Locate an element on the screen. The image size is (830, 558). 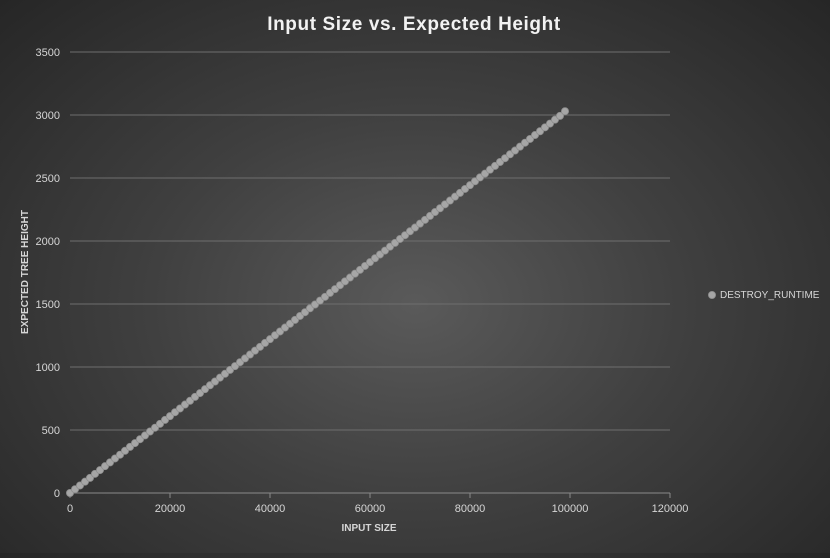
legend: DESTROY_RUNTIME is located at coordinates (764, 295).